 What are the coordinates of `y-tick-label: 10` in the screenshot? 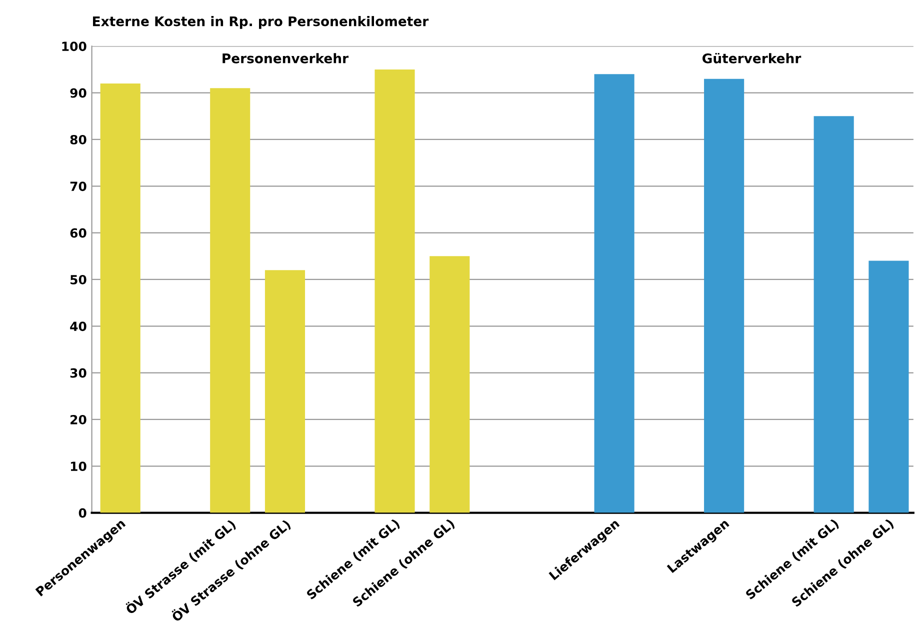 It's located at (78, 467).